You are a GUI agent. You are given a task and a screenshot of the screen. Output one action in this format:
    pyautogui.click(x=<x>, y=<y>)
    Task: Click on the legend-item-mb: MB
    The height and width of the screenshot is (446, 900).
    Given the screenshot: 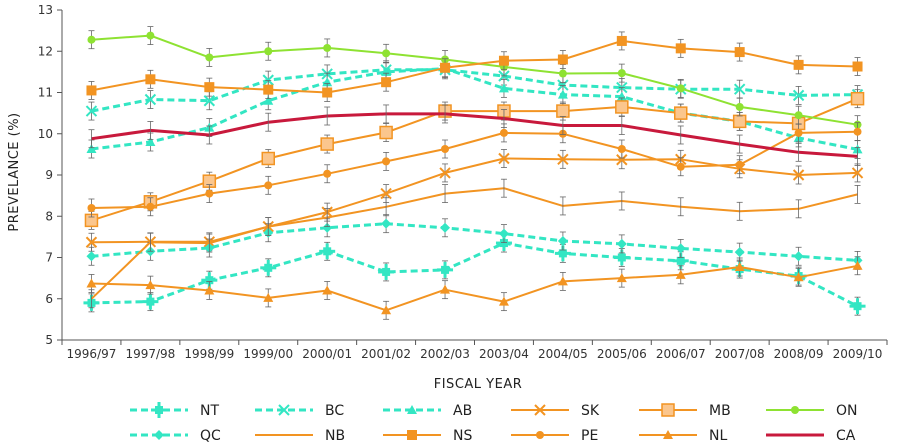 What is the action you would take?
    pyautogui.click(x=685, y=411)
    